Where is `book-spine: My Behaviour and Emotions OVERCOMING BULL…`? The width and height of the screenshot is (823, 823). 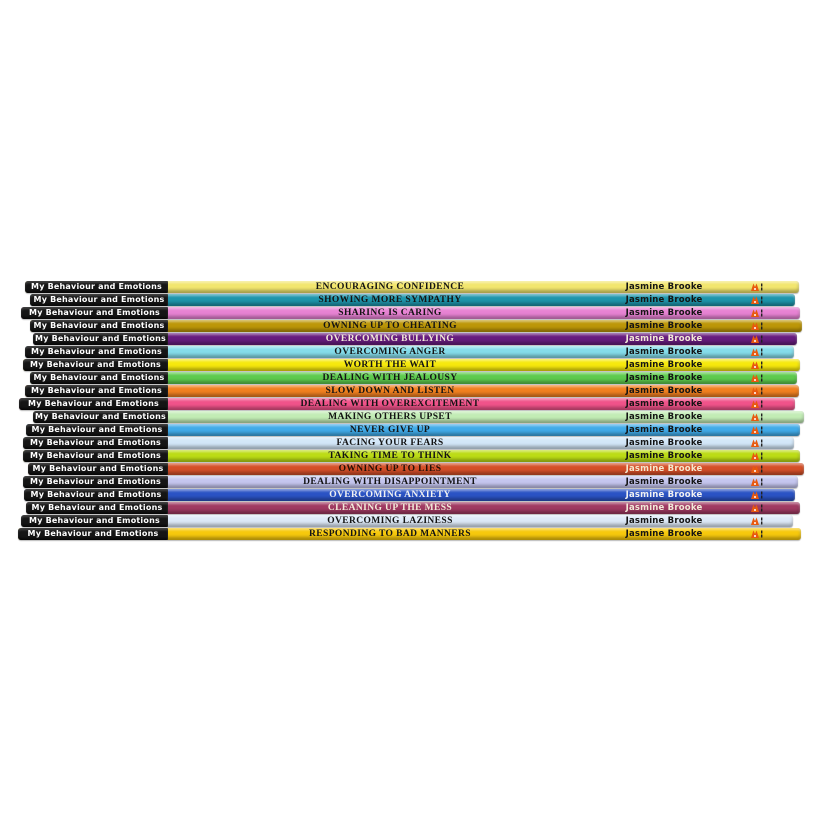
book-spine: My Behaviour and Emotions OVERCOMING BULL… is located at coordinates (415, 339).